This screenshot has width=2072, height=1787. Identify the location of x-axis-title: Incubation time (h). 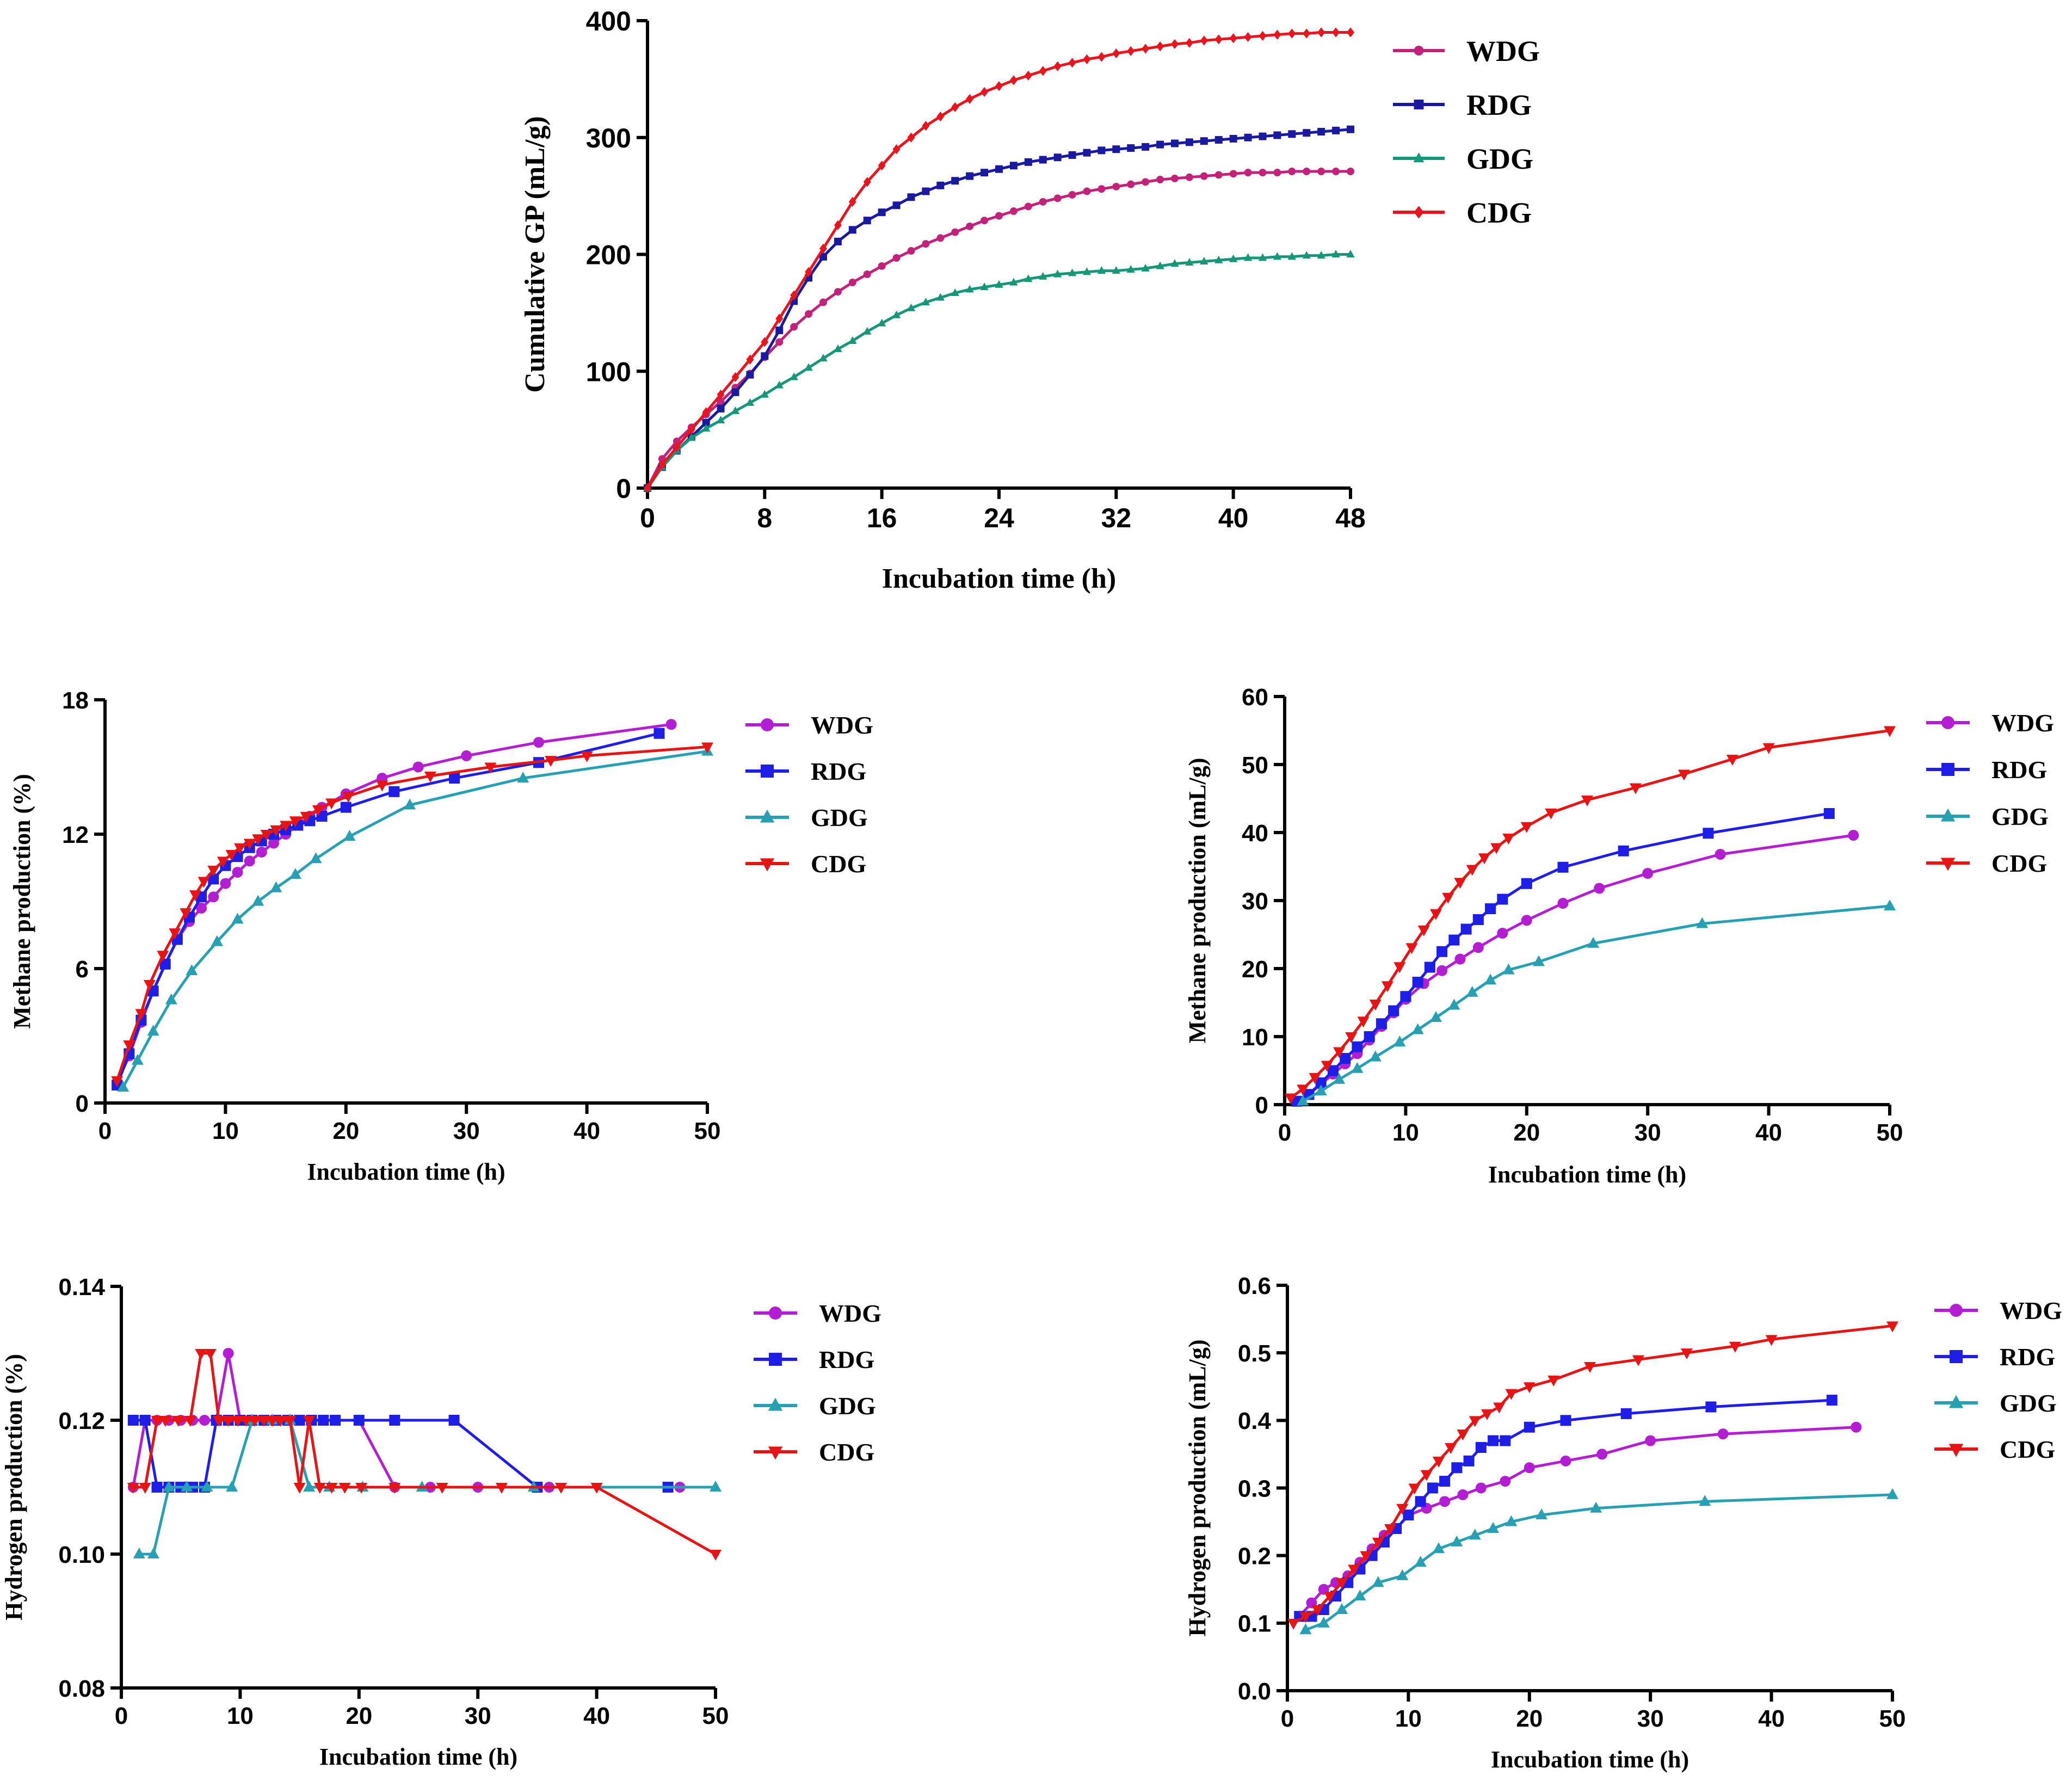
(1587, 1174).